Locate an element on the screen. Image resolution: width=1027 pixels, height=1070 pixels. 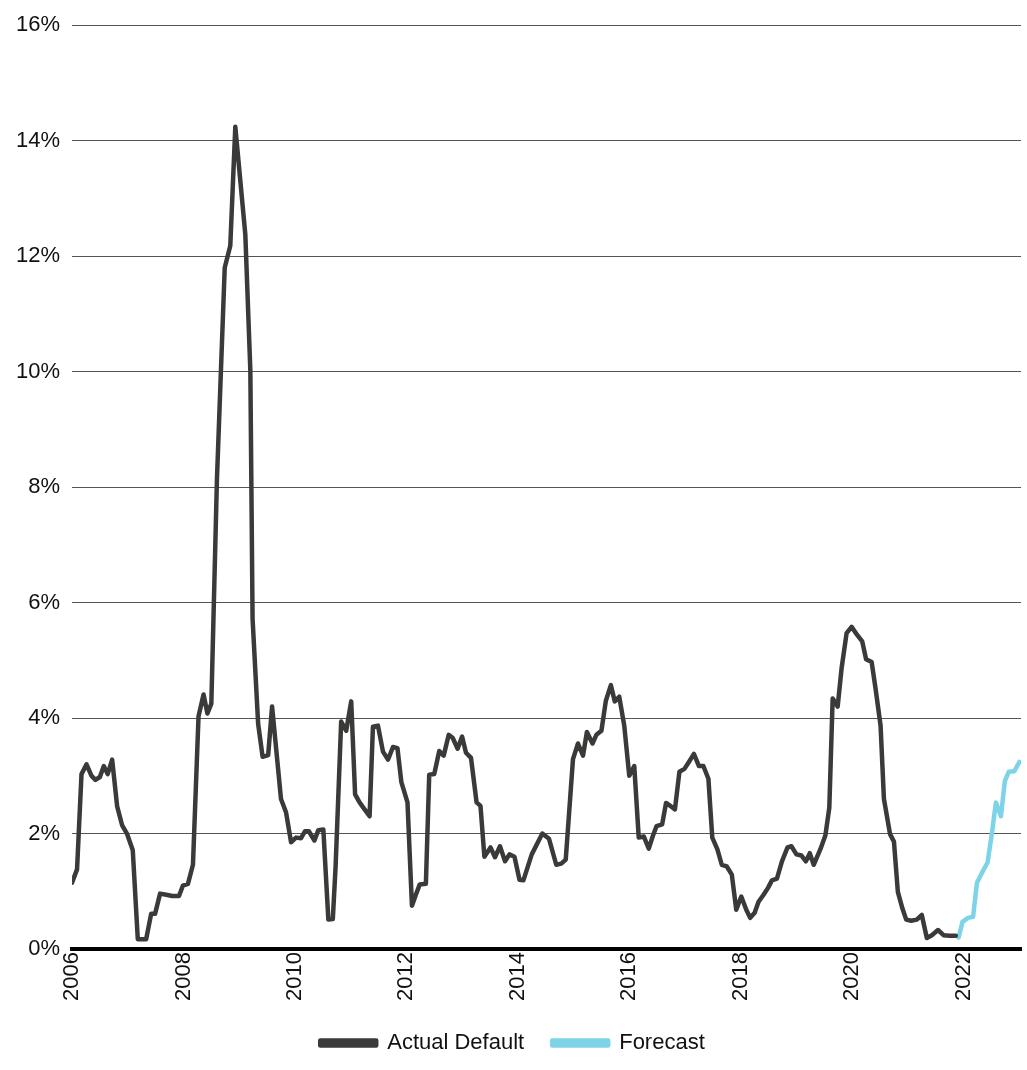
x-tick-label: 2012 is located at coordinates (405, 977).